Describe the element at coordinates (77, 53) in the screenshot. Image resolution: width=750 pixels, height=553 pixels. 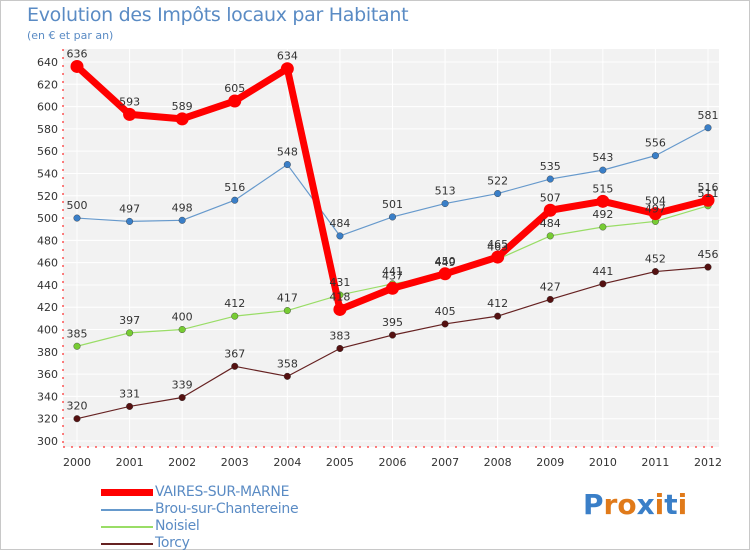
I see `data-label: 636` at that location.